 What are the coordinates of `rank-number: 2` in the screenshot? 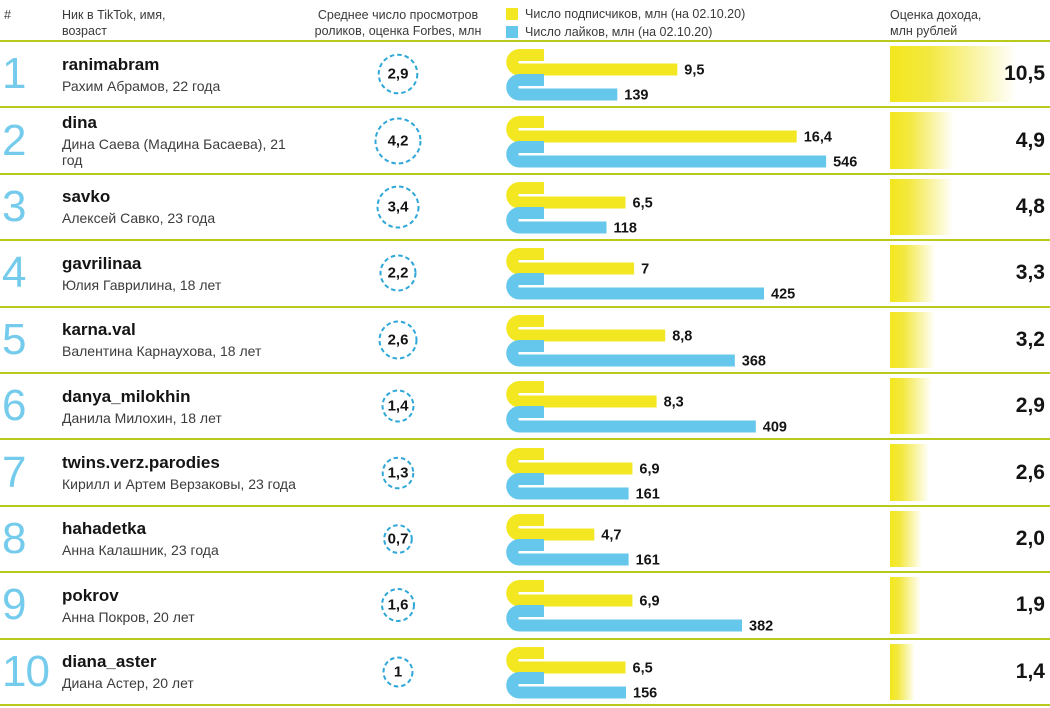 It's located at (14, 140).